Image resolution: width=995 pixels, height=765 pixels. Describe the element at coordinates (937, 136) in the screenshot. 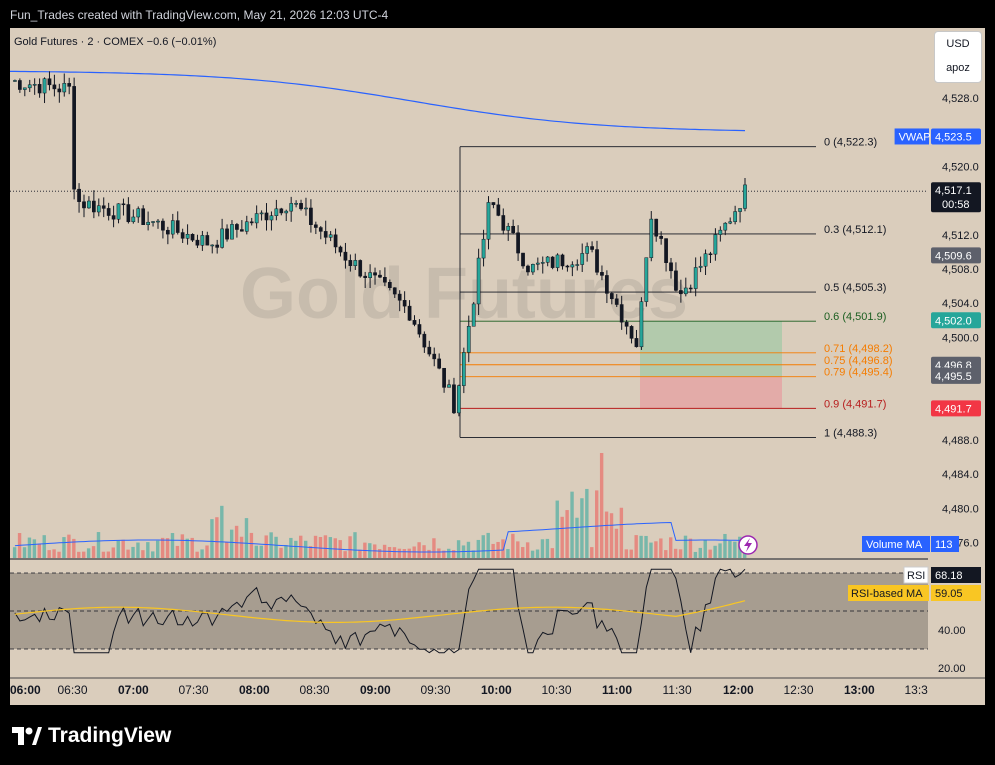

I see `price-tag: VWAP 4,523.5` at that location.